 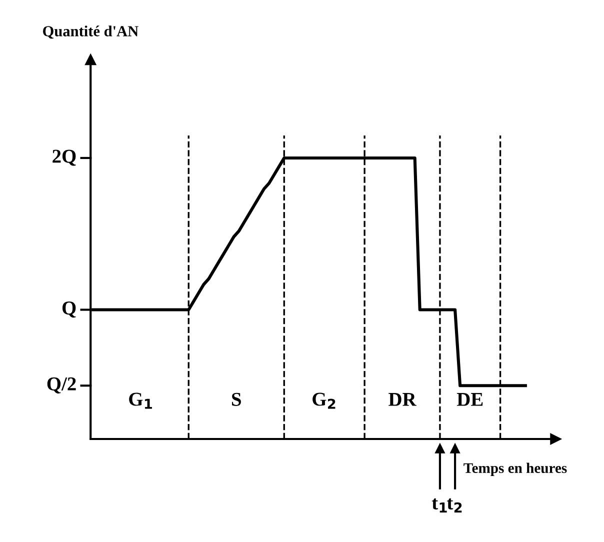 I want to click on annotation: G$_{2}$, so click(x=324, y=400).